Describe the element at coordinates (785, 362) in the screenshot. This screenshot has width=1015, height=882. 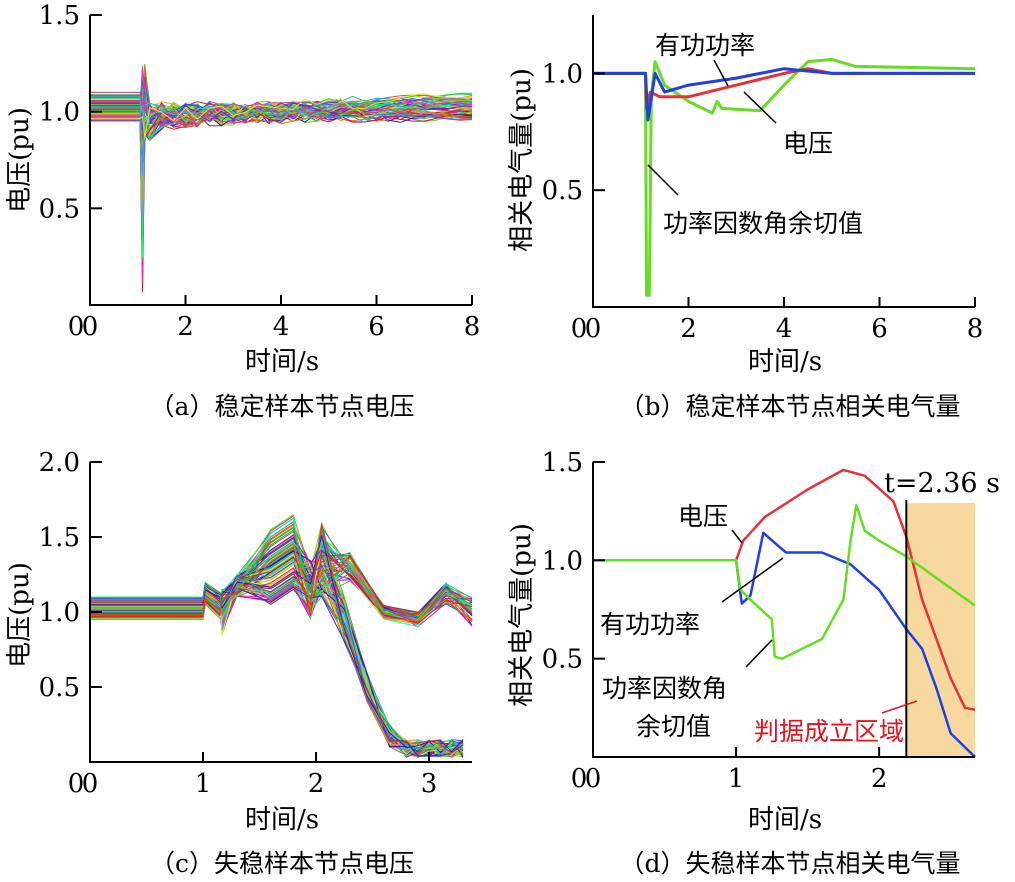
I see `b-xlabel: 时间/s` at that location.